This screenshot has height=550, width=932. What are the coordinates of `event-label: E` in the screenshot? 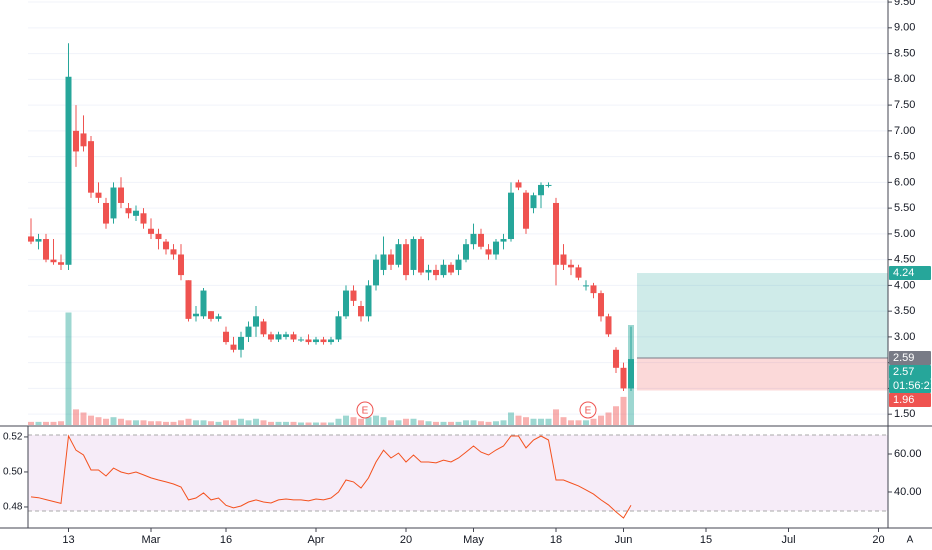 It's located at (588, 411).